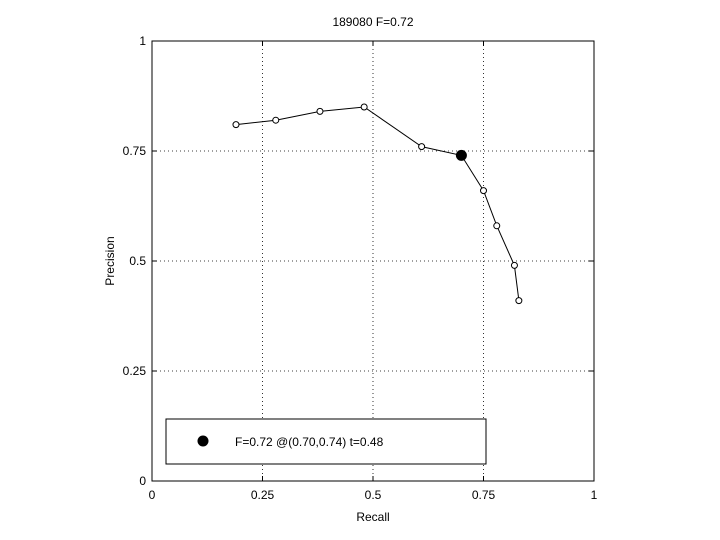 The width and height of the screenshot is (720, 540). I want to click on chart-title: 189080 F=0.72, so click(372, 22).